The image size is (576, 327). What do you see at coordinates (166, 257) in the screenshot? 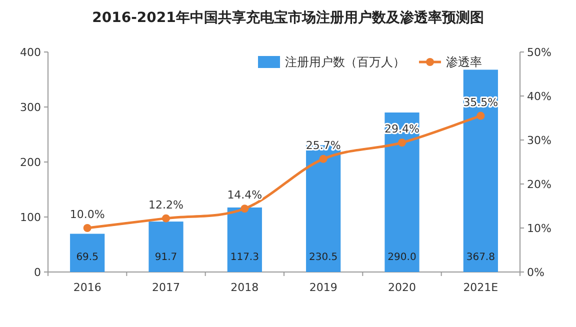
I see `data-label: 91.7` at bounding box center [166, 257].